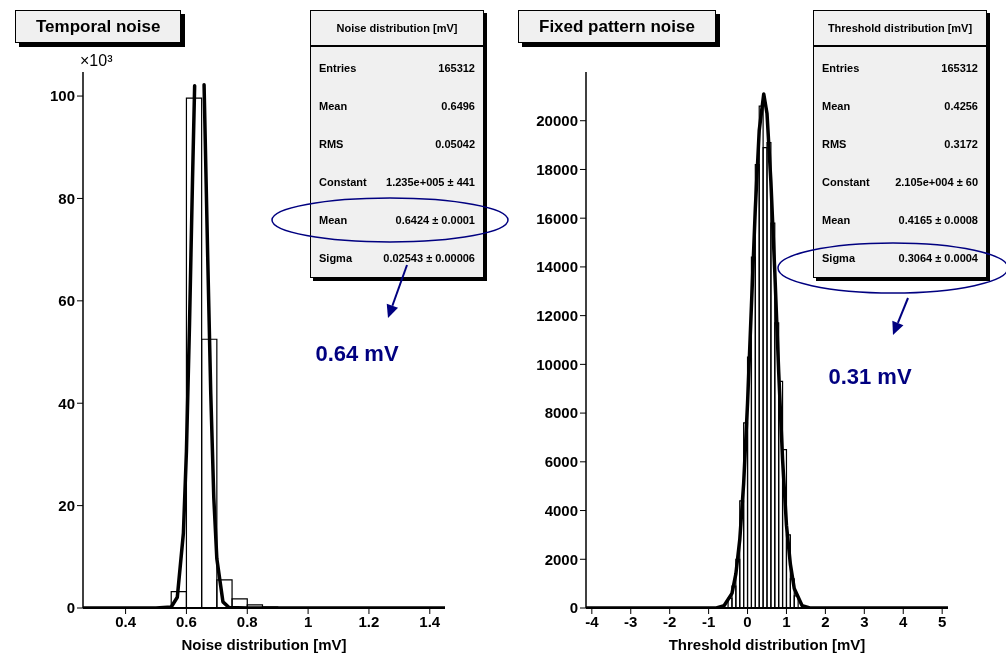 This screenshot has height=659, width=1006. I want to click on x-tick-label: -3, so click(631, 621).